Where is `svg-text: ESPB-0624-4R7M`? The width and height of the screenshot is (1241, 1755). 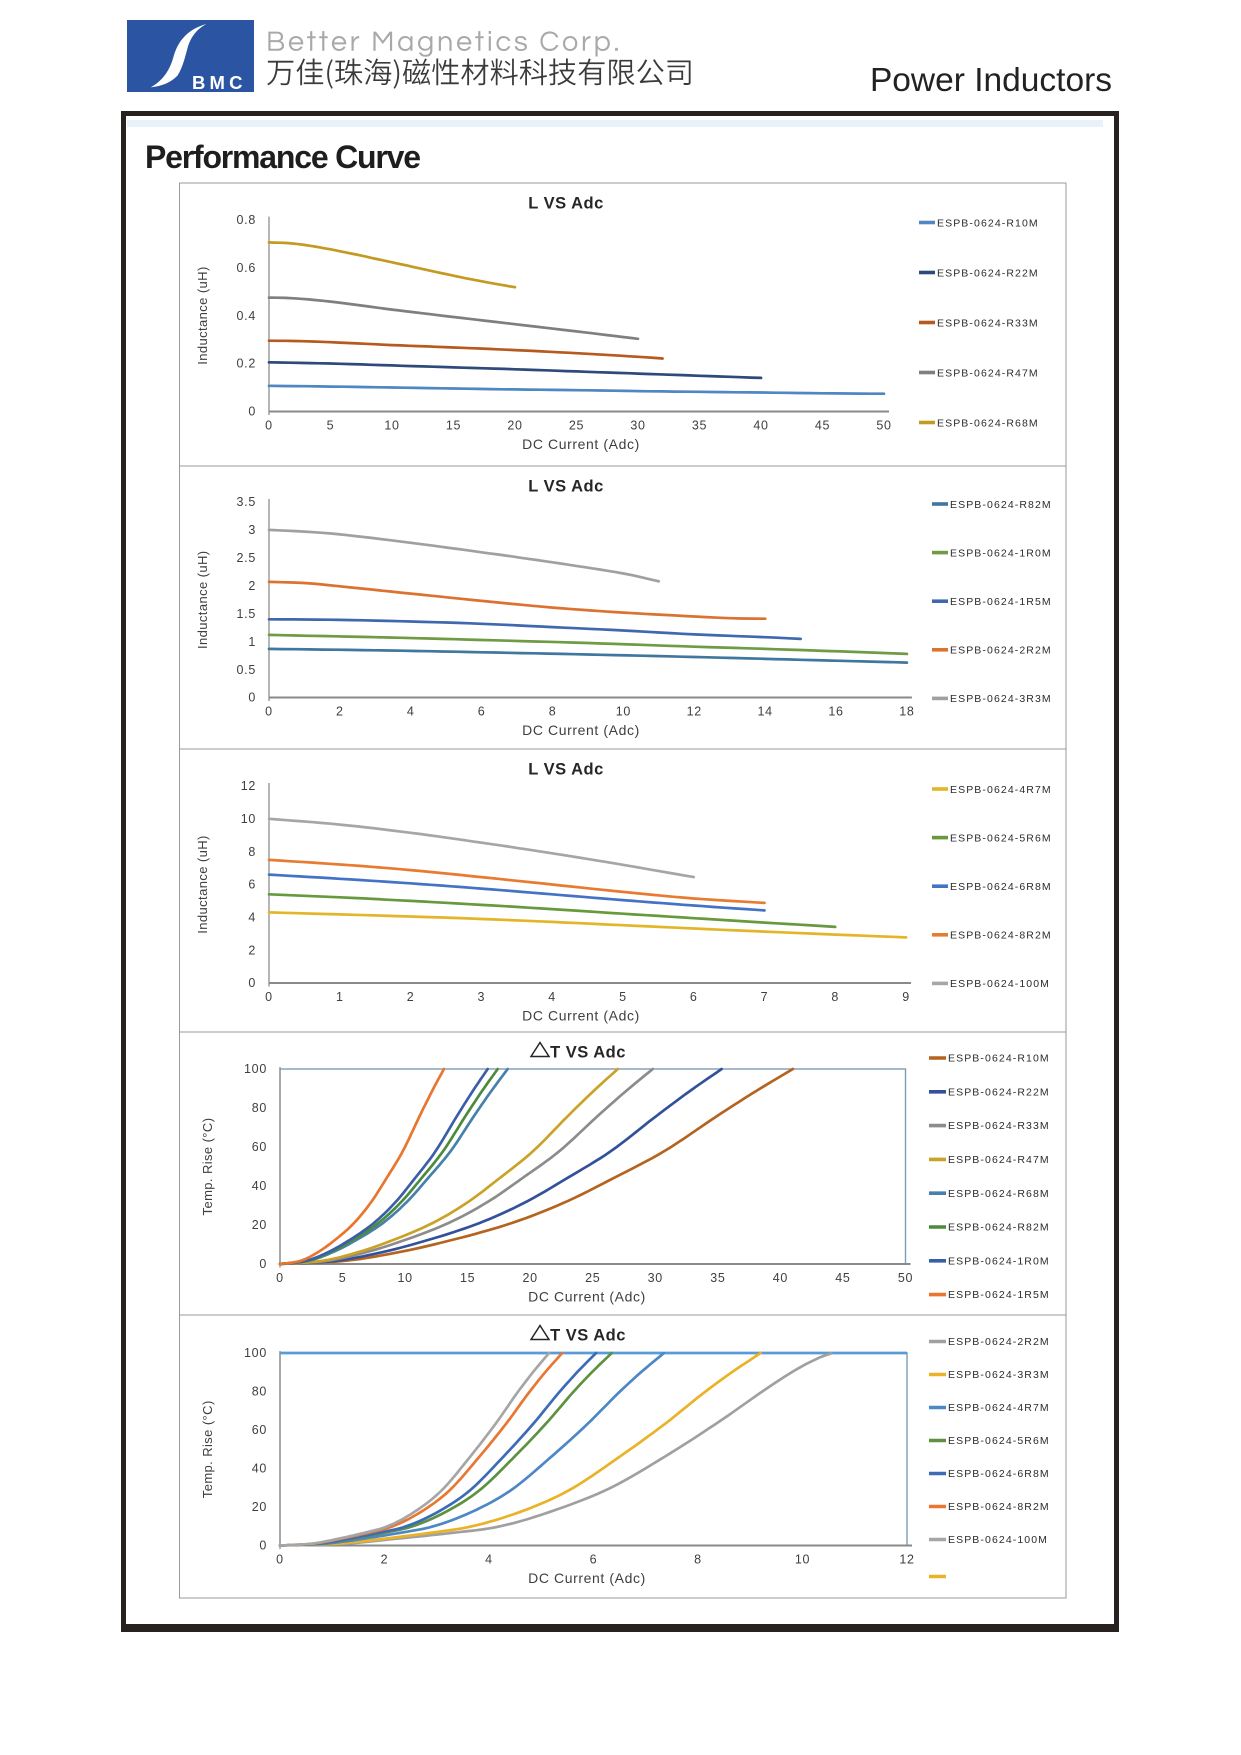 svg-text: ESPB-0624-4R7M is located at coordinates (999, 1408).